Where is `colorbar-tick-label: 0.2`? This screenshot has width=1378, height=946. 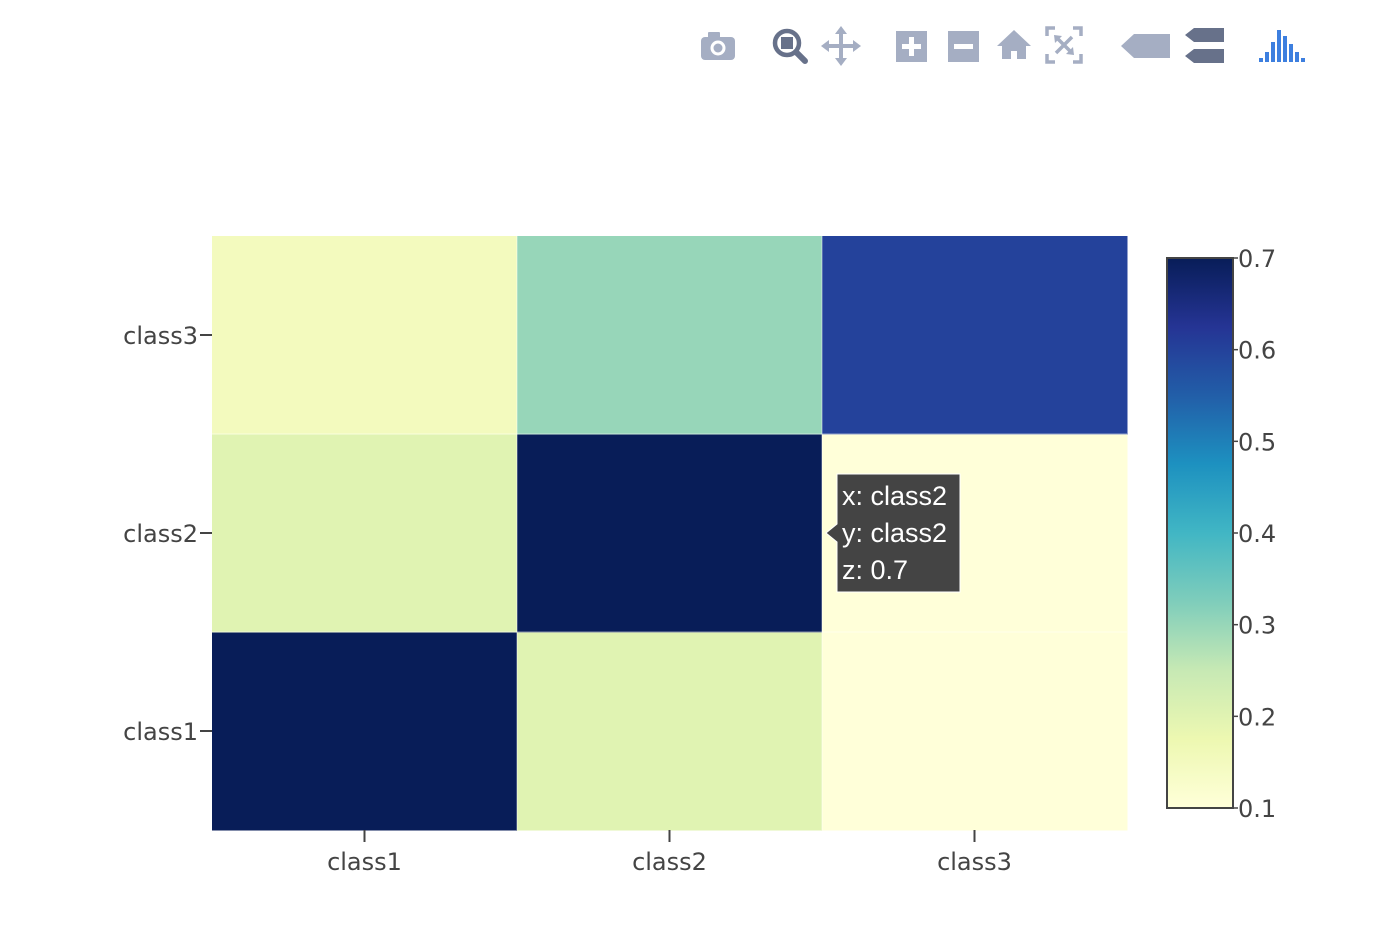
colorbar-tick-label: 0.2 is located at coordinates (1257, 717).